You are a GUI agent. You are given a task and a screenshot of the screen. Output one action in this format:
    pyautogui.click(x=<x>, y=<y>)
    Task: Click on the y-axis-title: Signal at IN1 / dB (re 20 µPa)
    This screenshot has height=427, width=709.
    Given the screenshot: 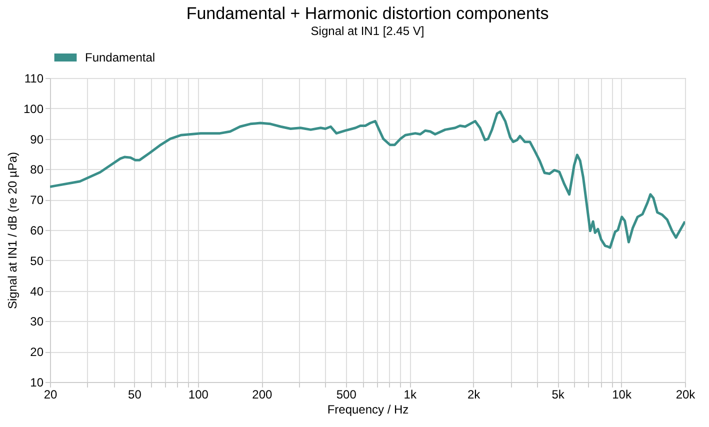 What is the action you would take?
    pyautogui.click(x=12, y=230)
    